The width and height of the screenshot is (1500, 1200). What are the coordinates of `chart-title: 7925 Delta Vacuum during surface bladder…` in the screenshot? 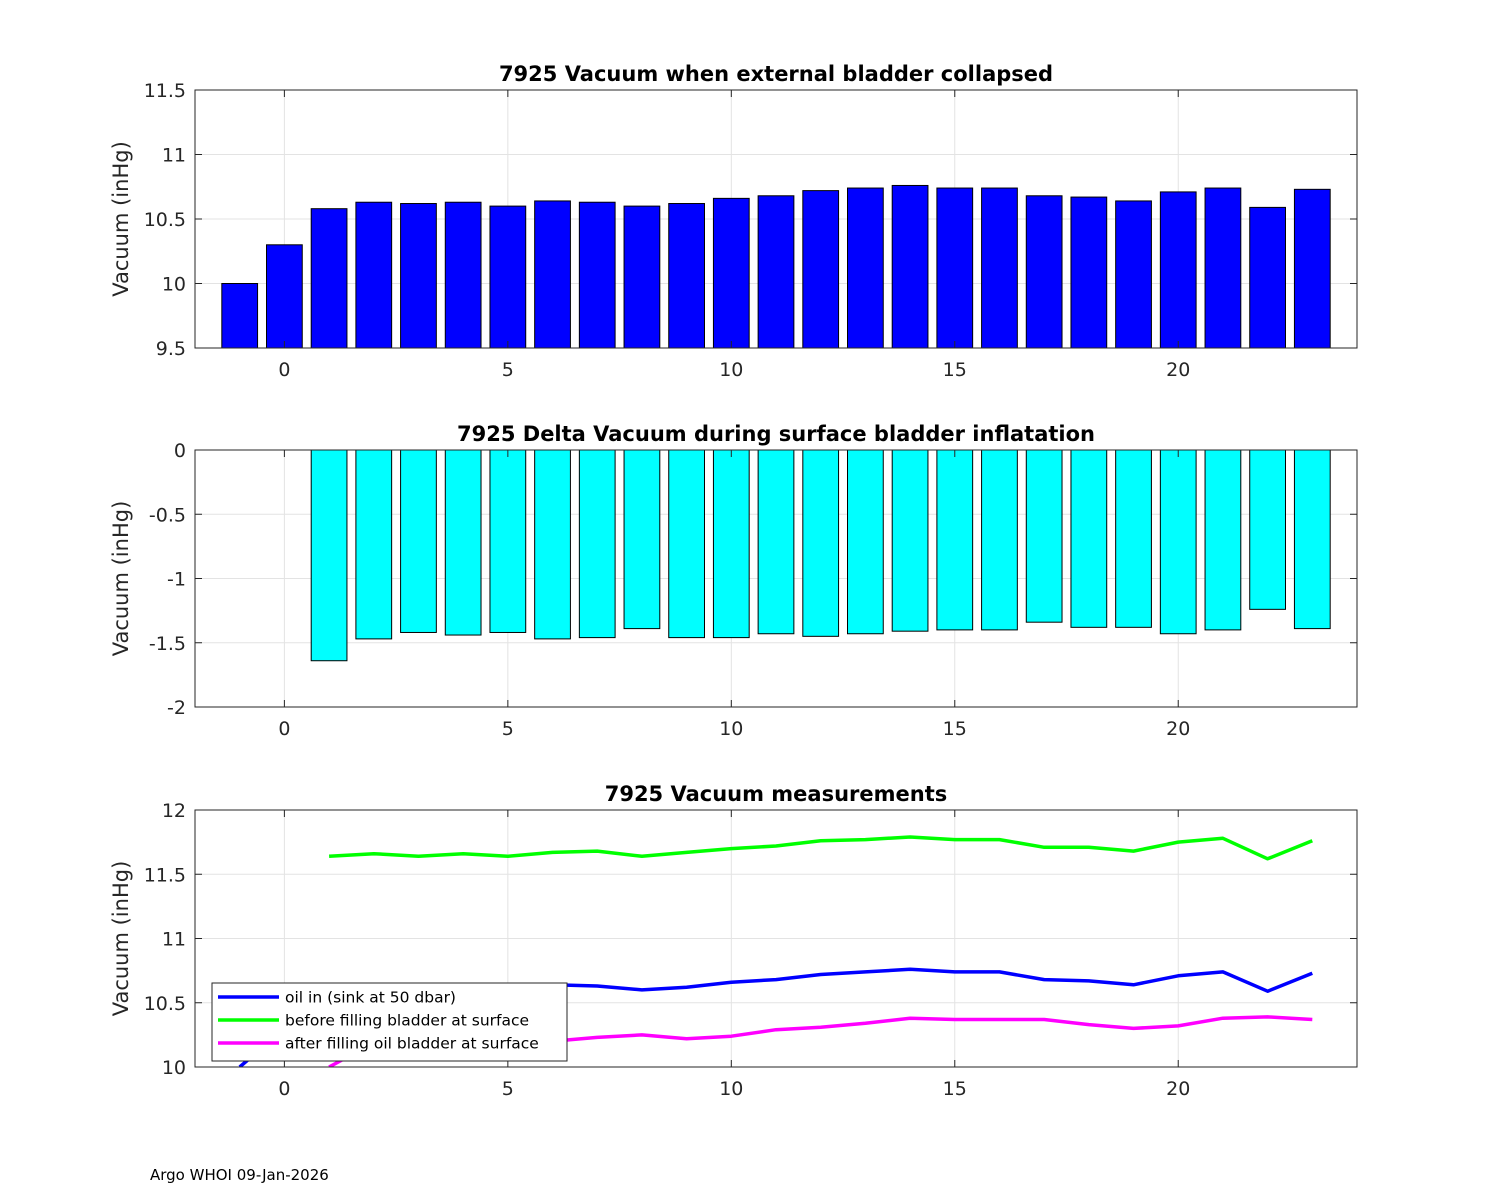 It's located at (776, 434).